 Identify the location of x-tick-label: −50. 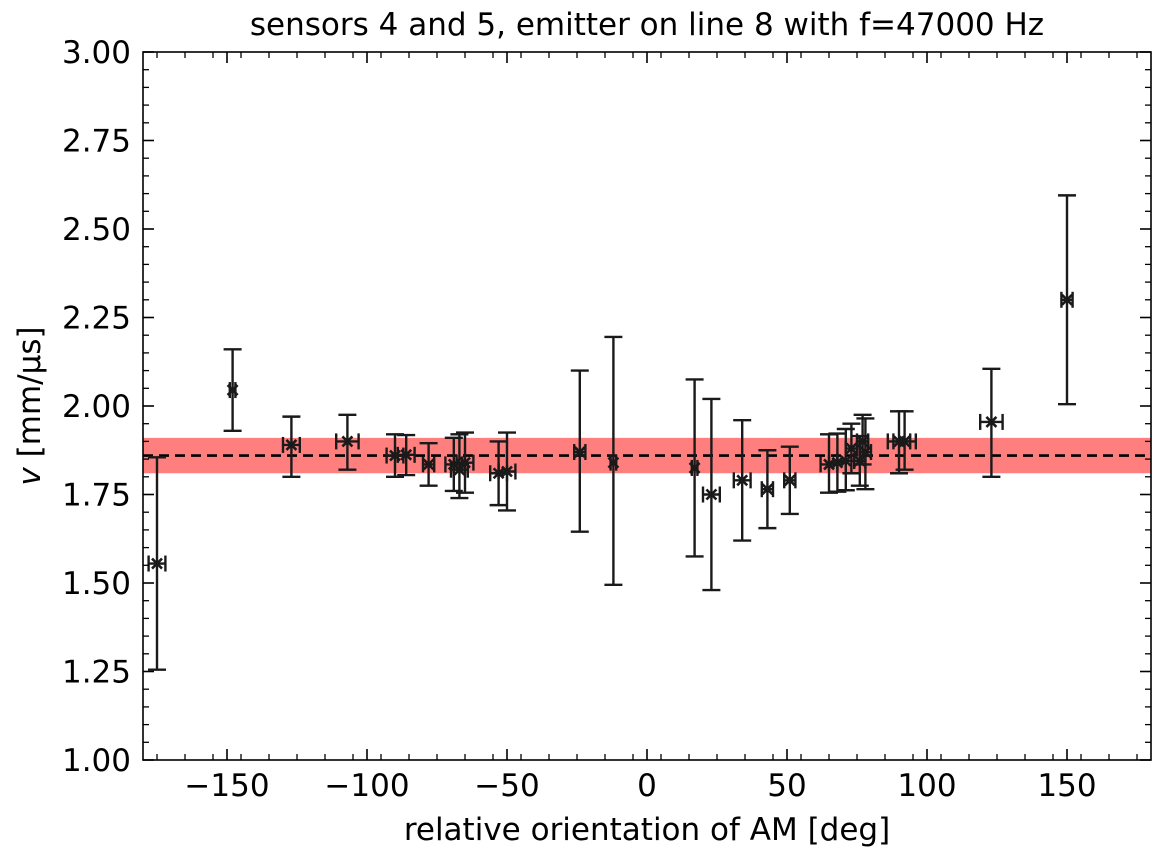
(506, 786).